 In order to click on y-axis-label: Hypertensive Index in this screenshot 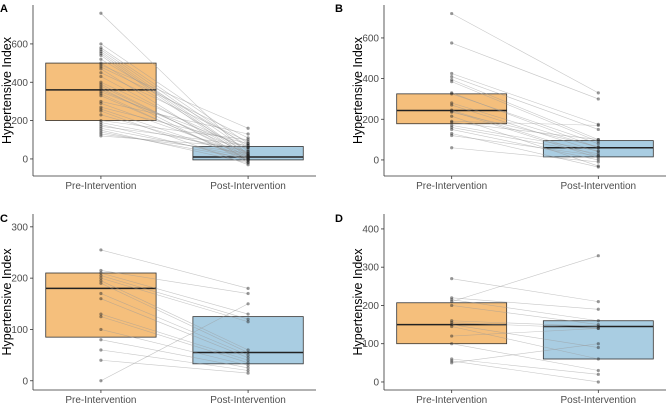, I will do `click(7, 302)`.